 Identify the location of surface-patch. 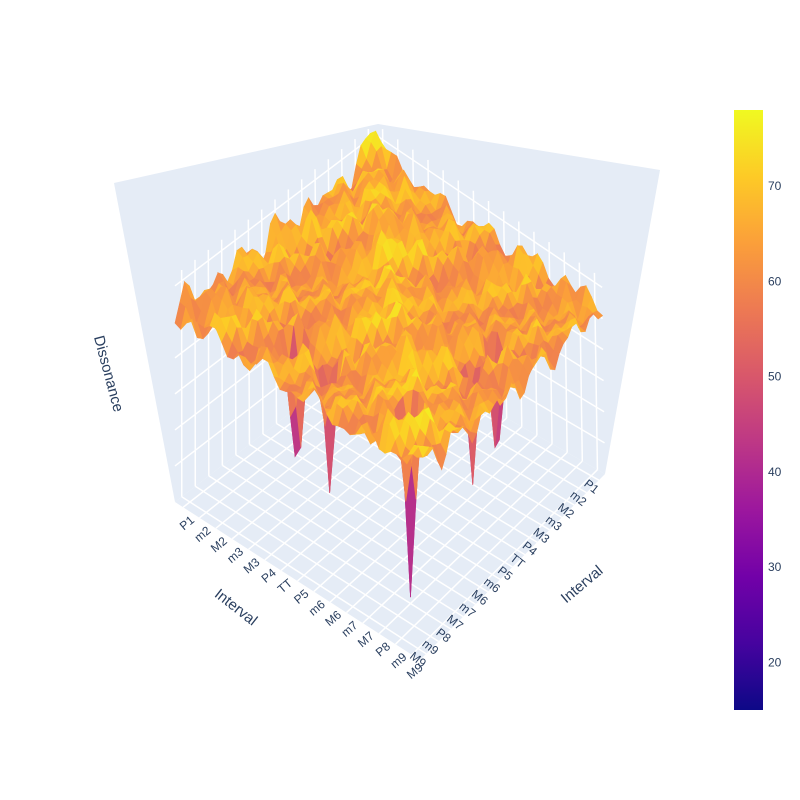
(419, 446).